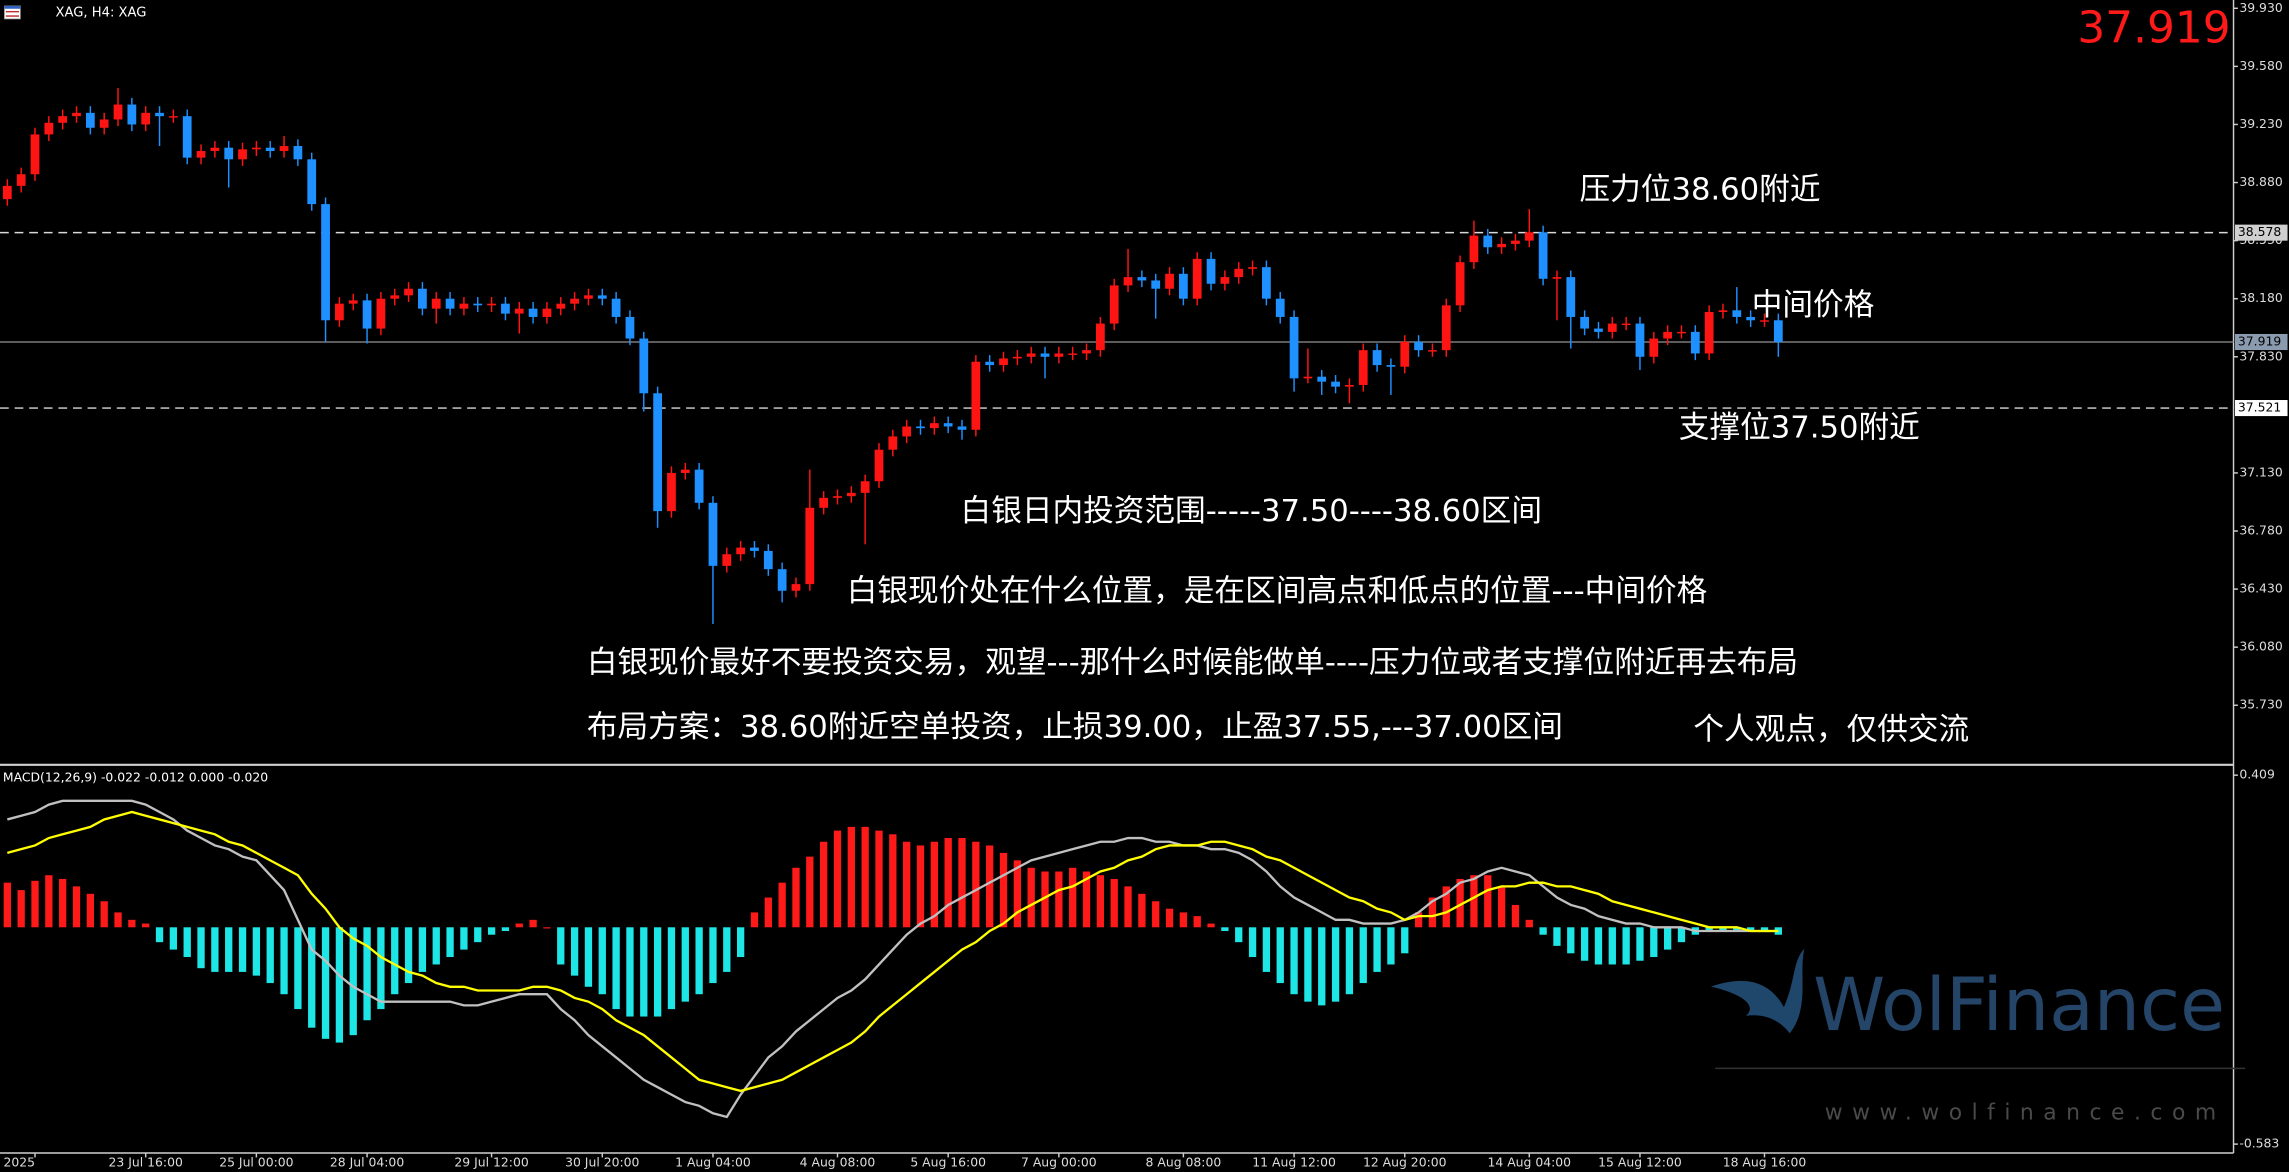  I want to click on y-tick-label: 35.730, so click(2260, 704).